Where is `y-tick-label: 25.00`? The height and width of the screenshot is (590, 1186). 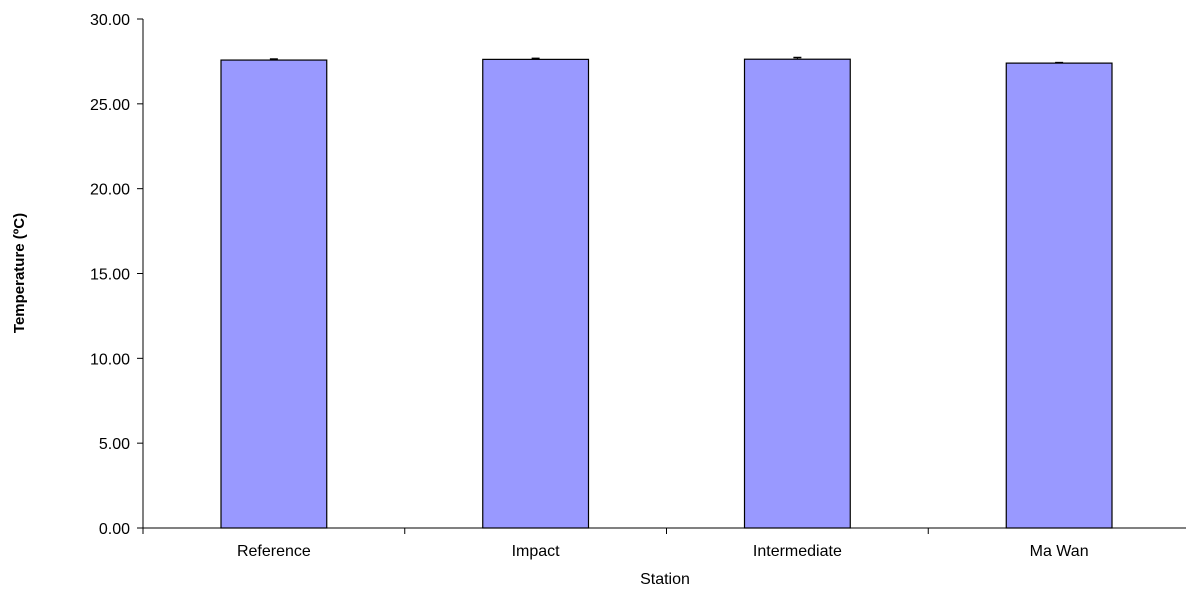
y-tick-label: 25.00 is located at coordinates (110, 105).